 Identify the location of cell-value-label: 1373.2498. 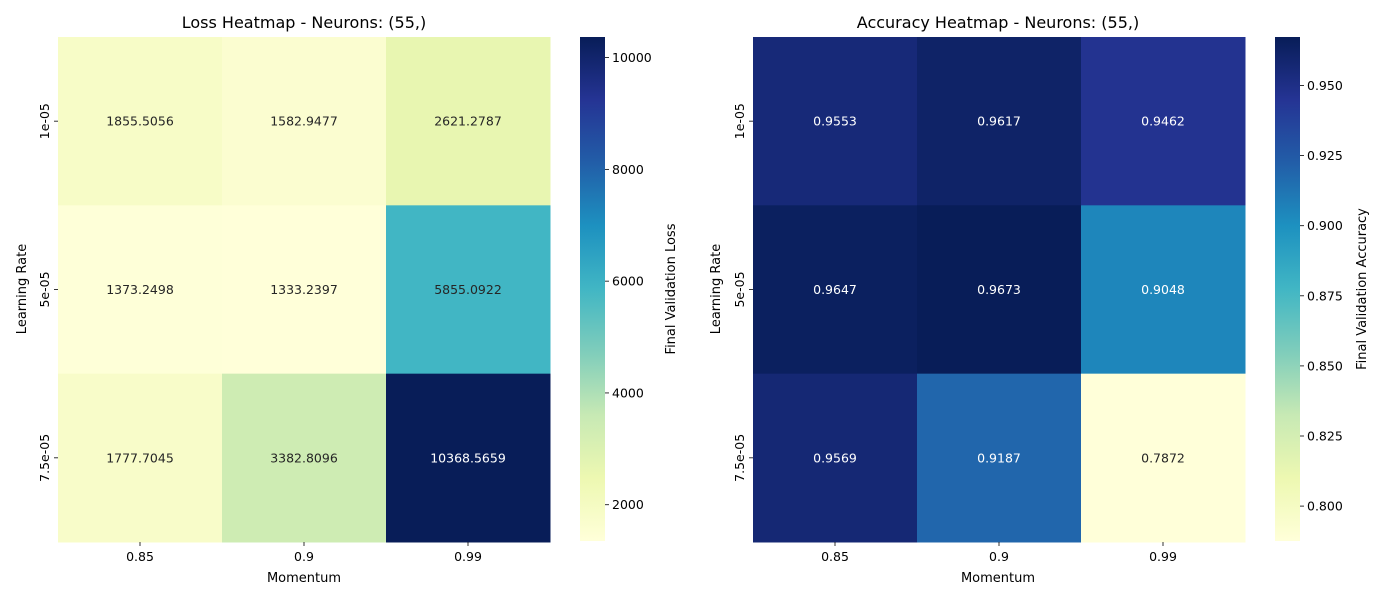
(140, 289).